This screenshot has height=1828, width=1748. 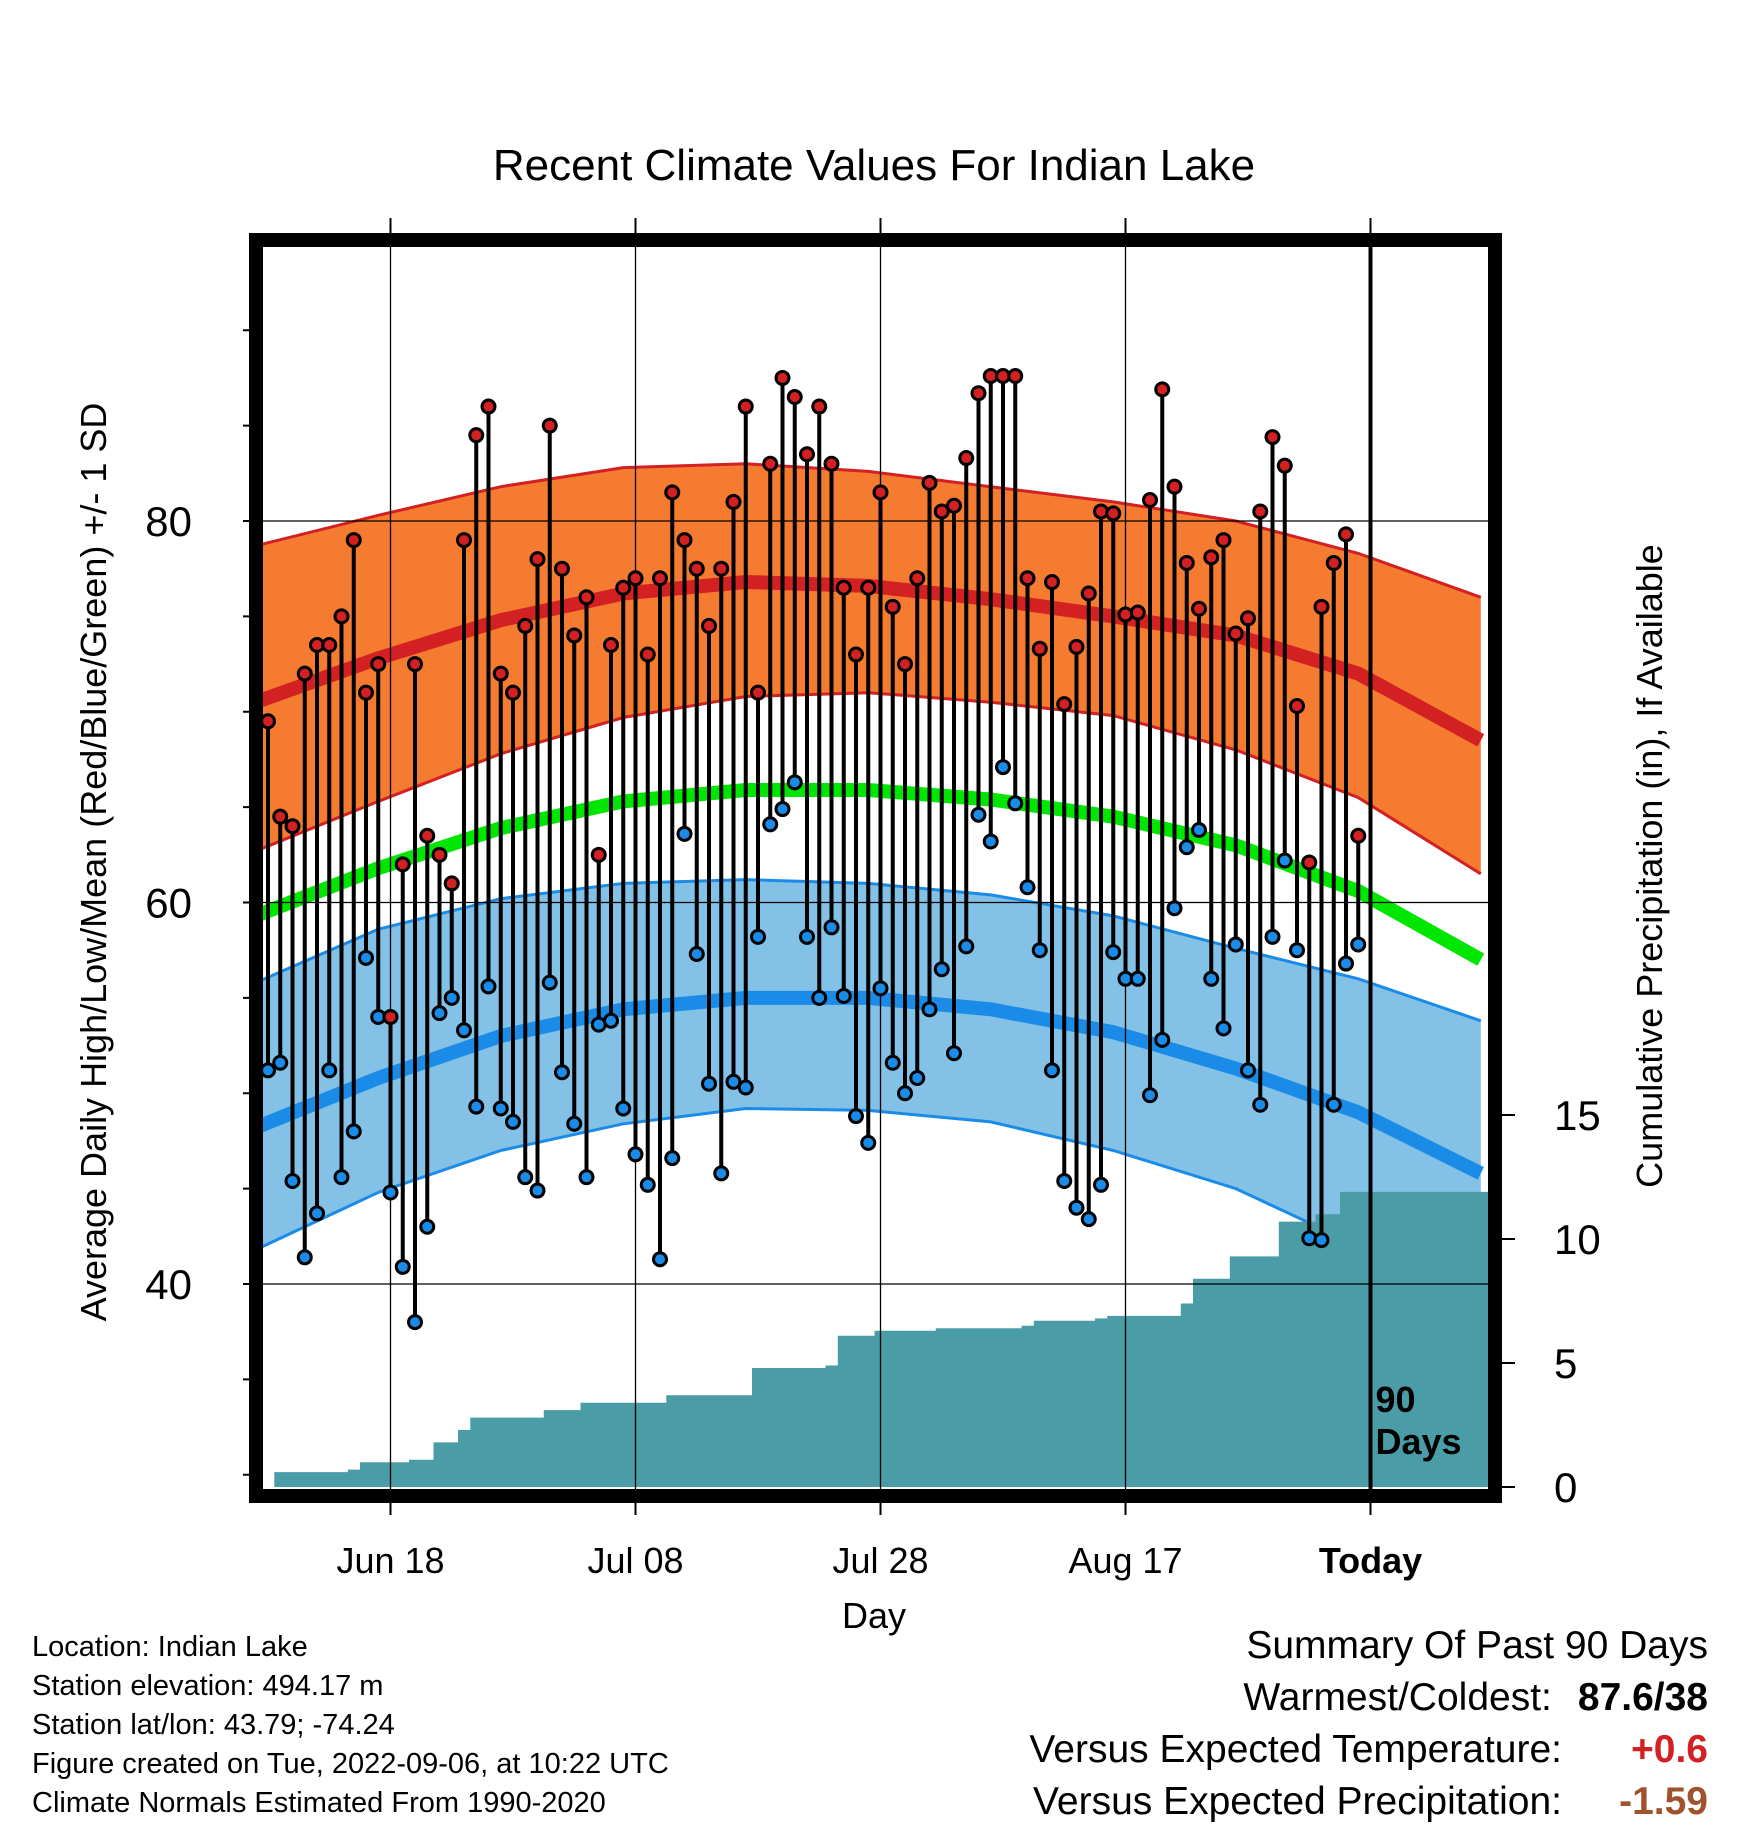 What do you see at coordinates (170, 1647) in the screenshot?
I see `info-location: Location: Indian Lake` at bounding box center [170, 1647].